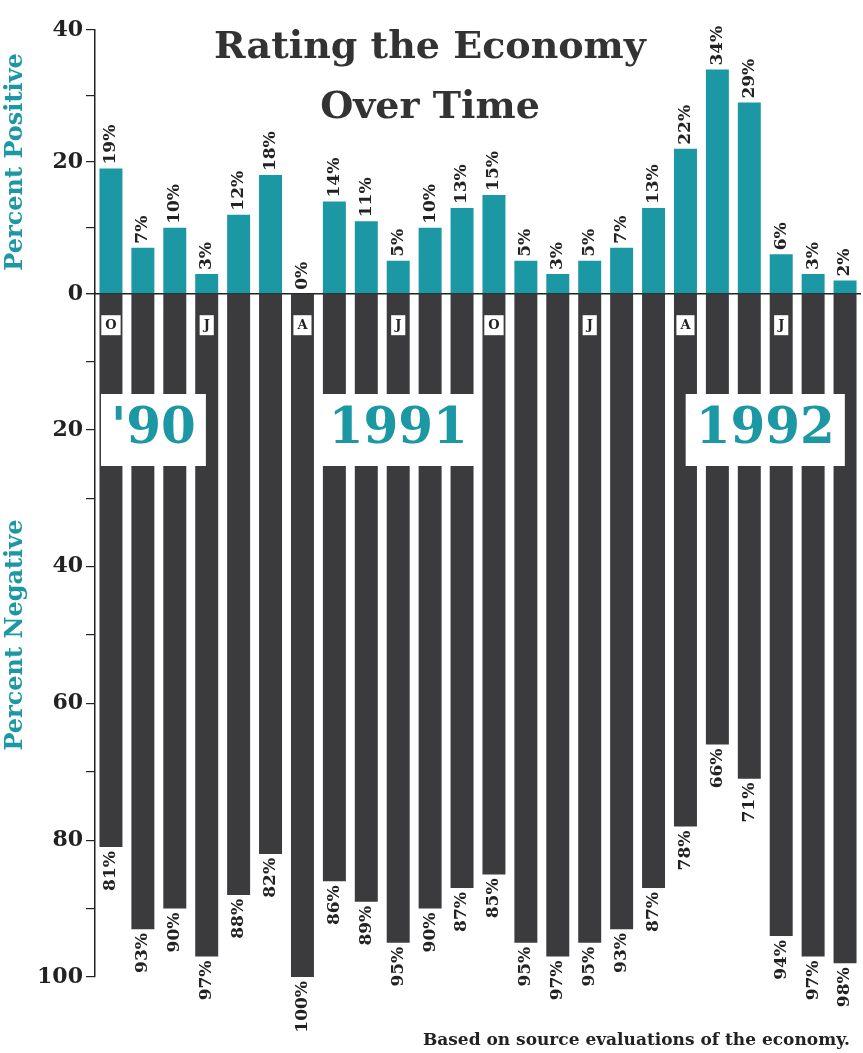  Describe the element at coordinates (683, 124) in the screenshot. I see `data-label: 22%` at that location.